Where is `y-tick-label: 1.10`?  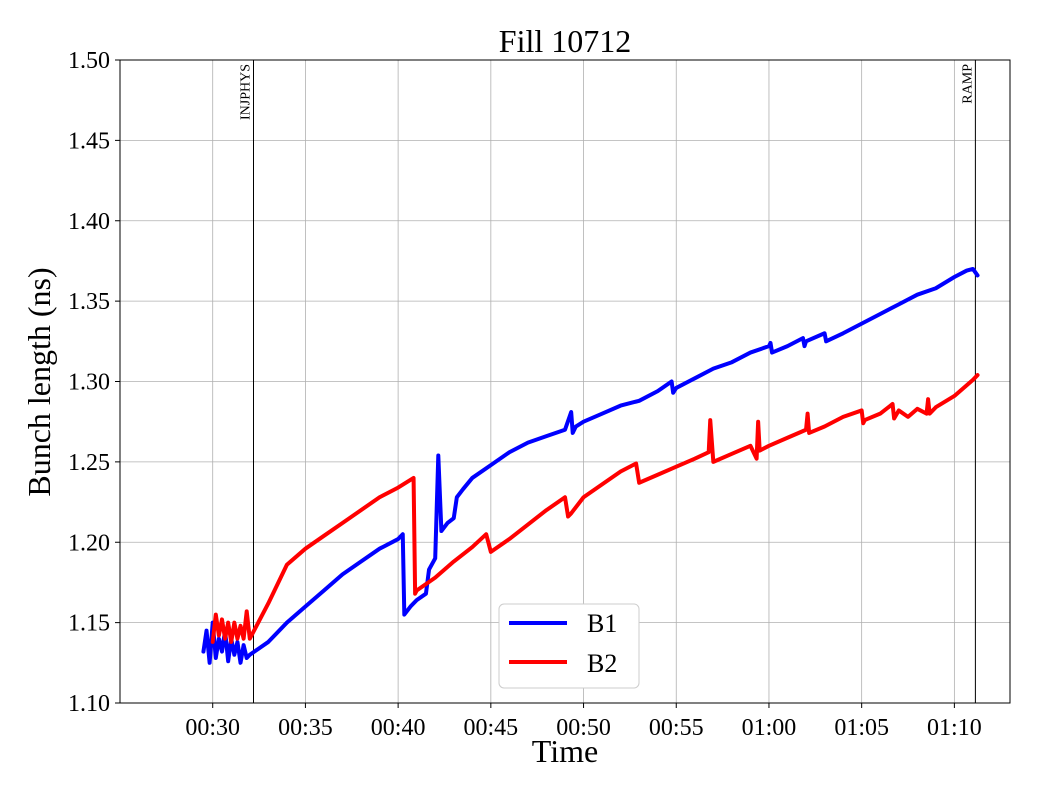 y-tick-label: 1.10 is located at coordinates (89, 704).